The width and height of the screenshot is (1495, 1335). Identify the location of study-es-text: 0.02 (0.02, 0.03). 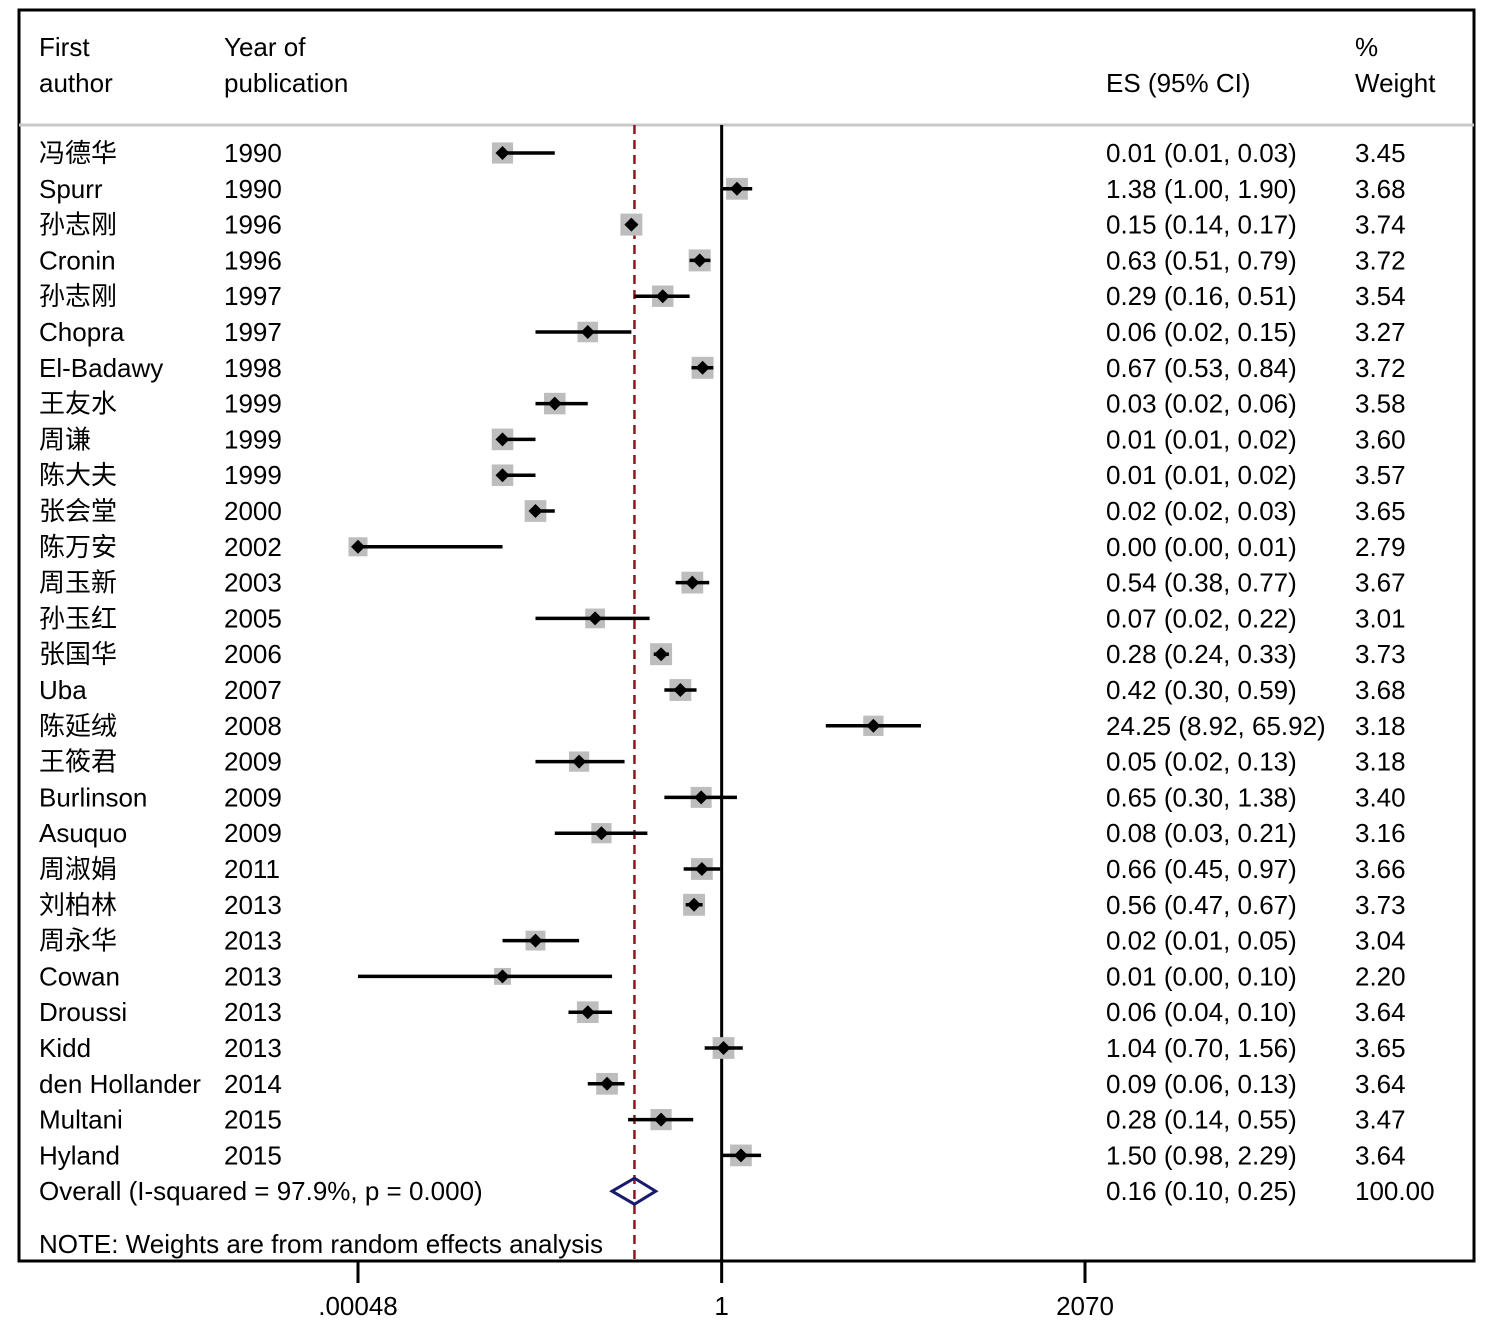
(1201, 511).